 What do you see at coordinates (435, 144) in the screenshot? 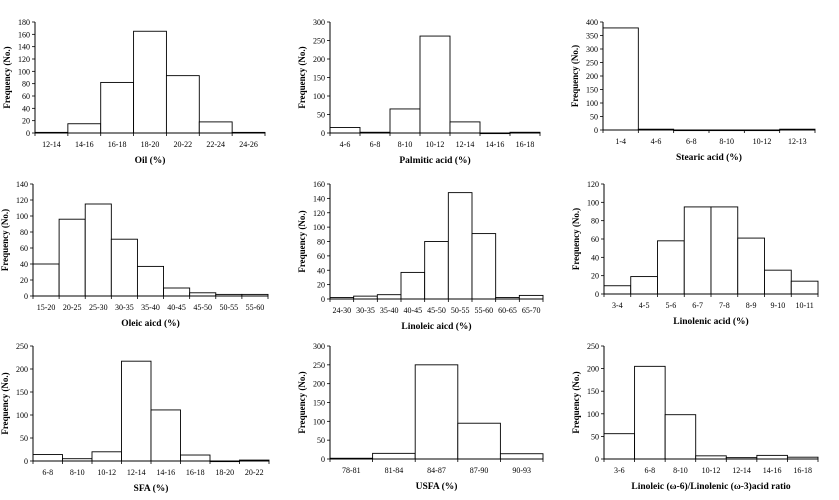
I see `x-tick-label: 10-12` at bounding box center [435, 144].